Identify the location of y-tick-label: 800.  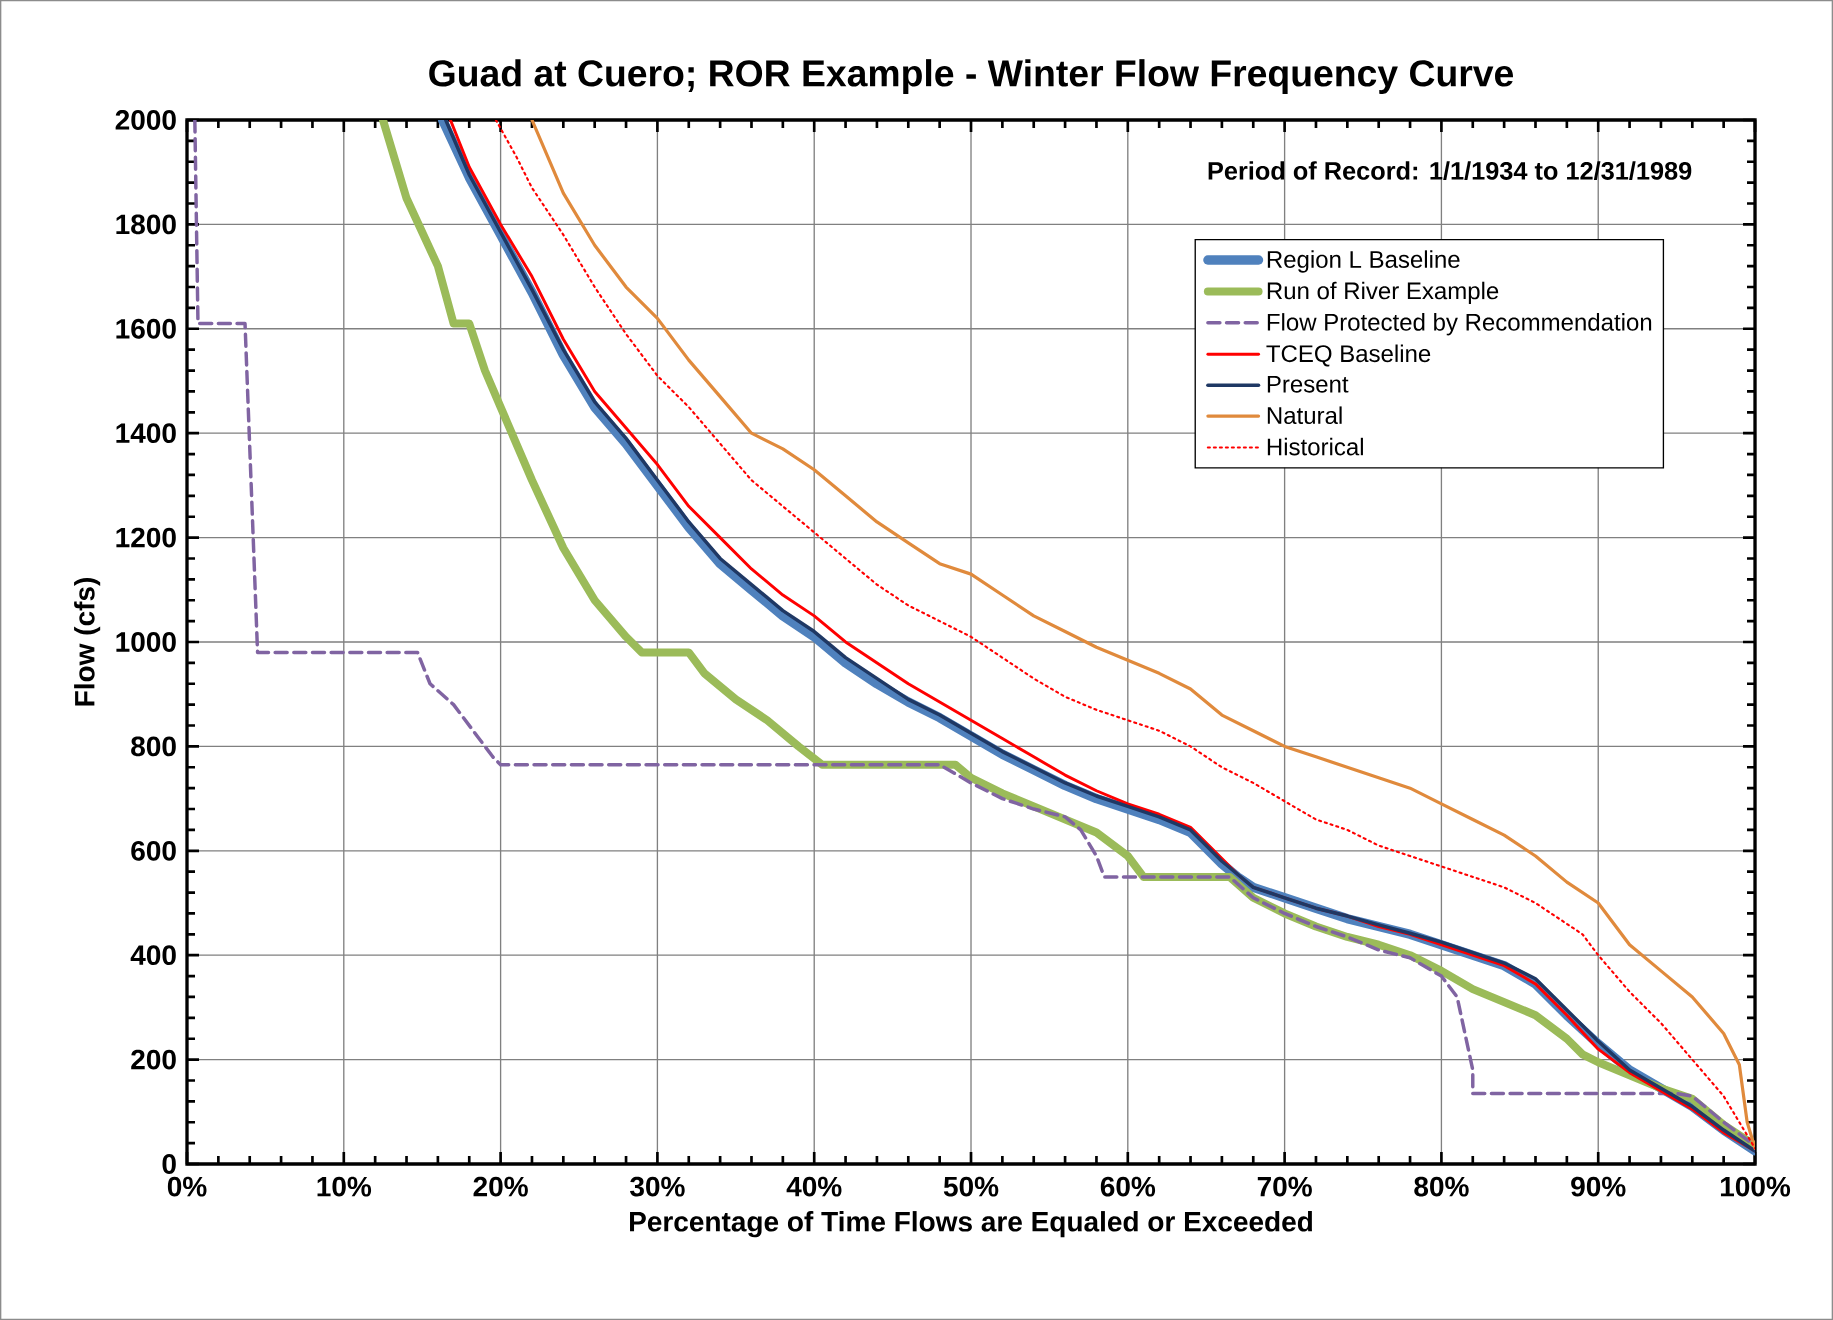
(153, 746).